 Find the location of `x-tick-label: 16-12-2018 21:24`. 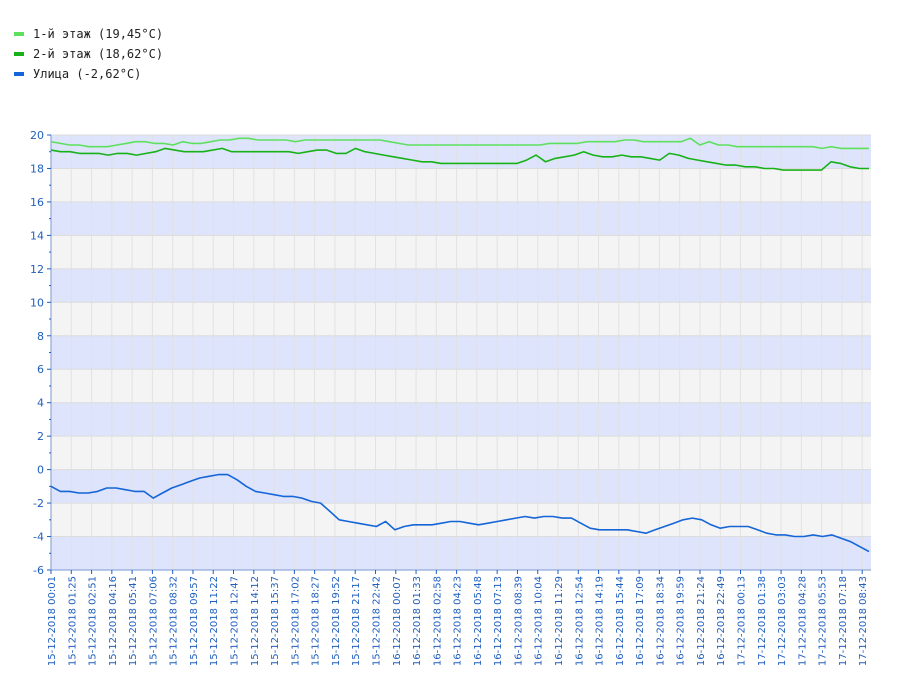

x-tick-label: 16-12-2018 21:24 is located at coordinates (701, 621).